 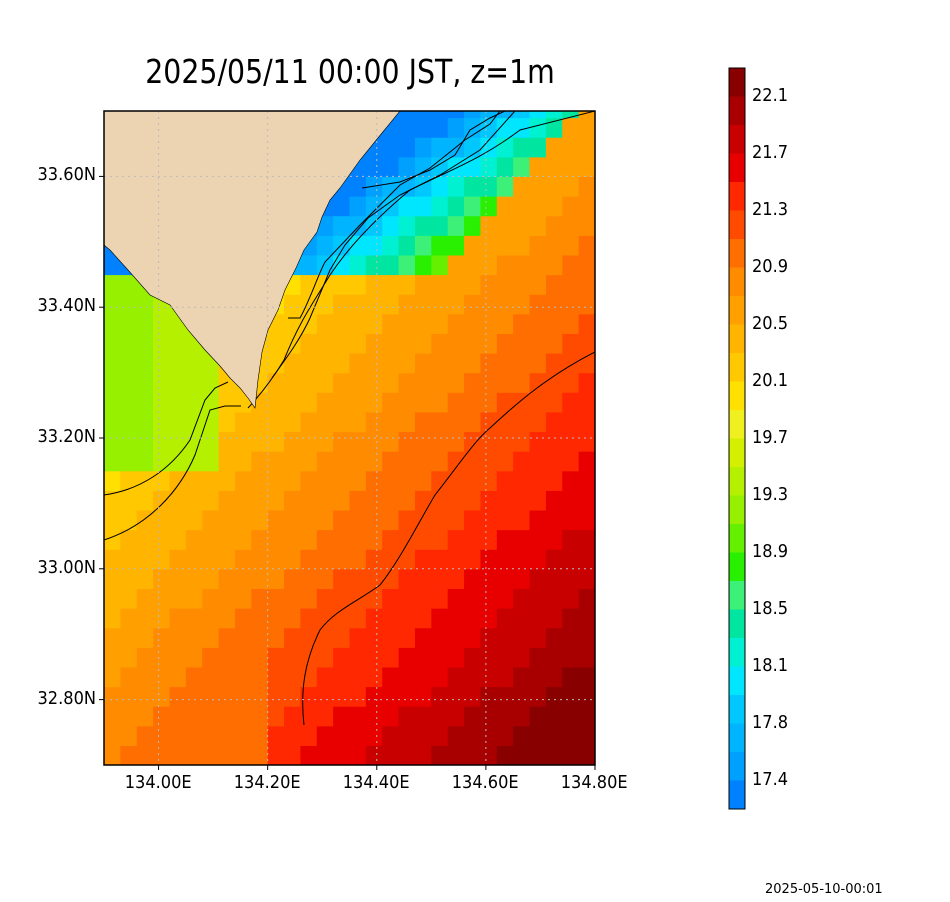 I want to click on map-title: 2025/05/11 00:00 JST, z=1m, so click(x=350, y=71).